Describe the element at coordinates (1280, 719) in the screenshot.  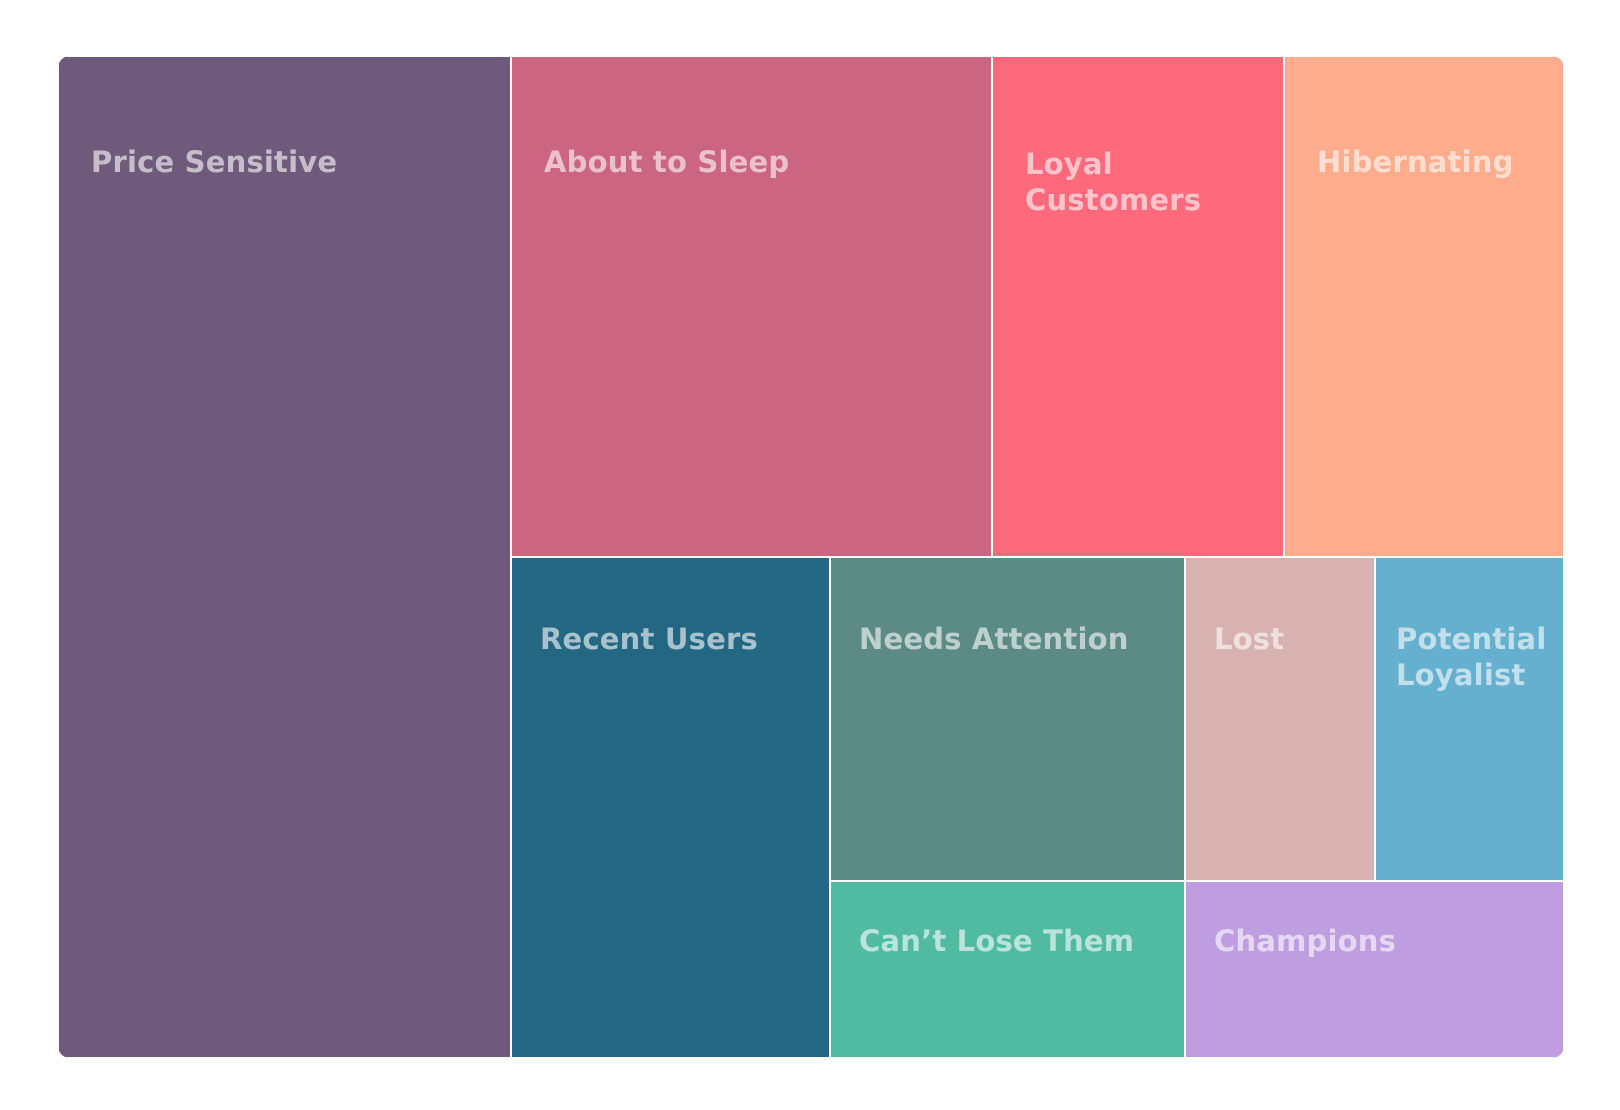
I see `treemap-cell-lost: Lost` at that location.